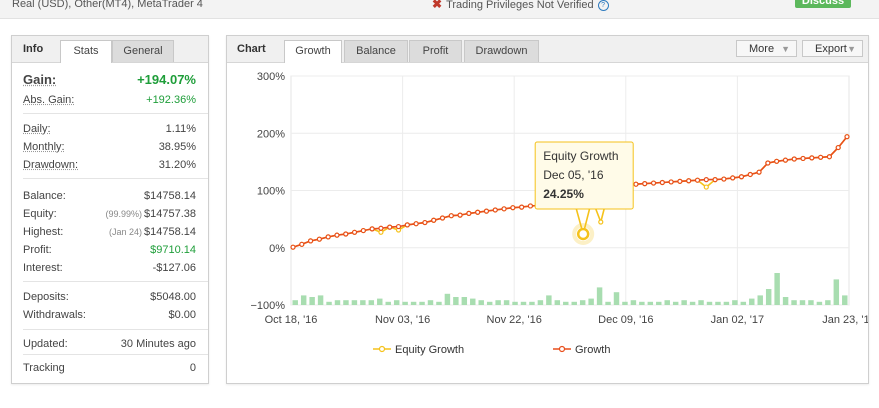 Image resolution: width=879 pixels, height=408 pixels. Describe the element at coordinates (435, 51) in the screenshot. I see `tab-profit: Profit` at that location.